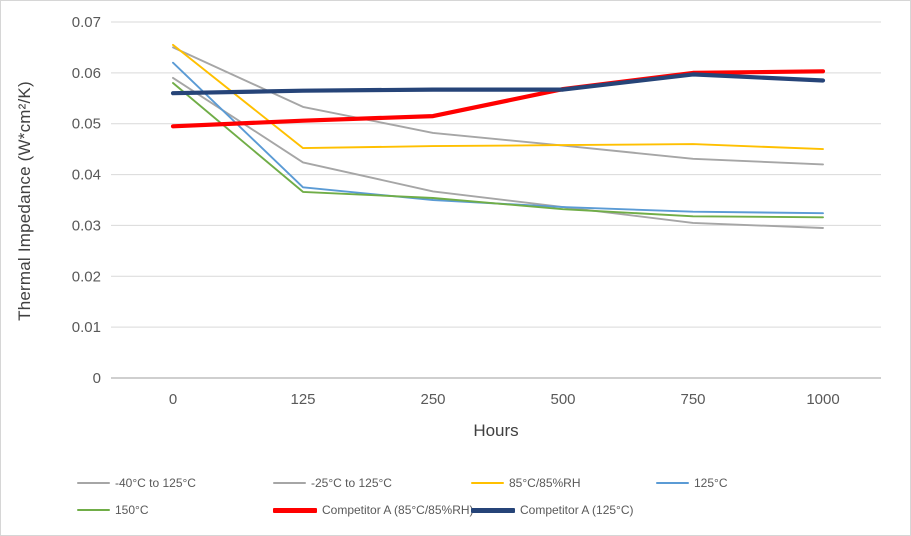 This screenshot has width=911, height=536. What do you see at coordinates (86, 73) in the screenshot?
I see `y-tick-label: 0.06` at bounding box center [86, 73].